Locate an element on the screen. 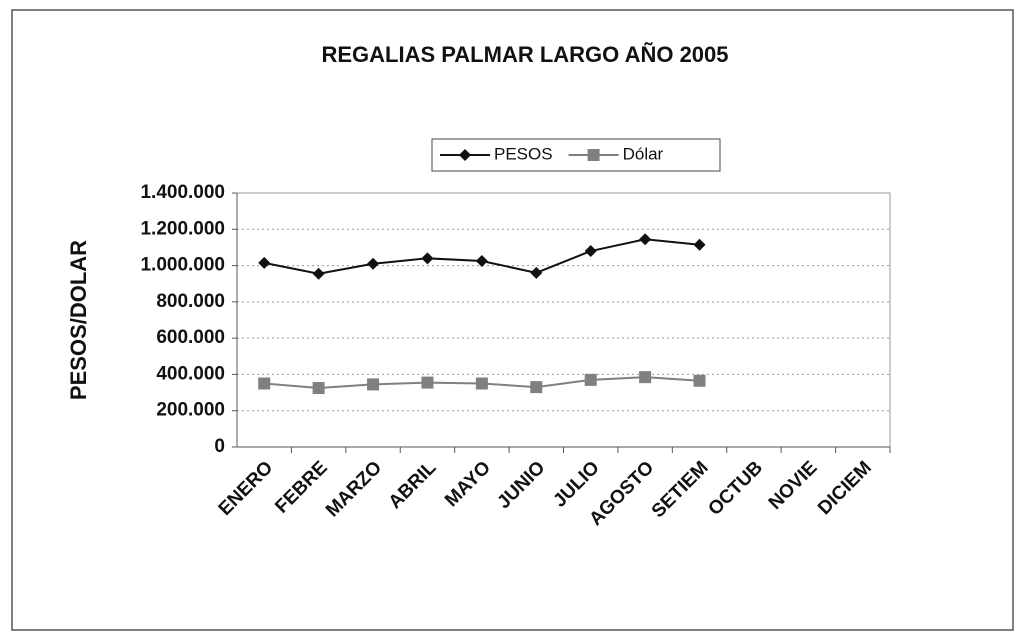 The height and width of the screenshot is (644, 1025). y-tick-label: 1.400.000 is located at coordinates (182, 192).